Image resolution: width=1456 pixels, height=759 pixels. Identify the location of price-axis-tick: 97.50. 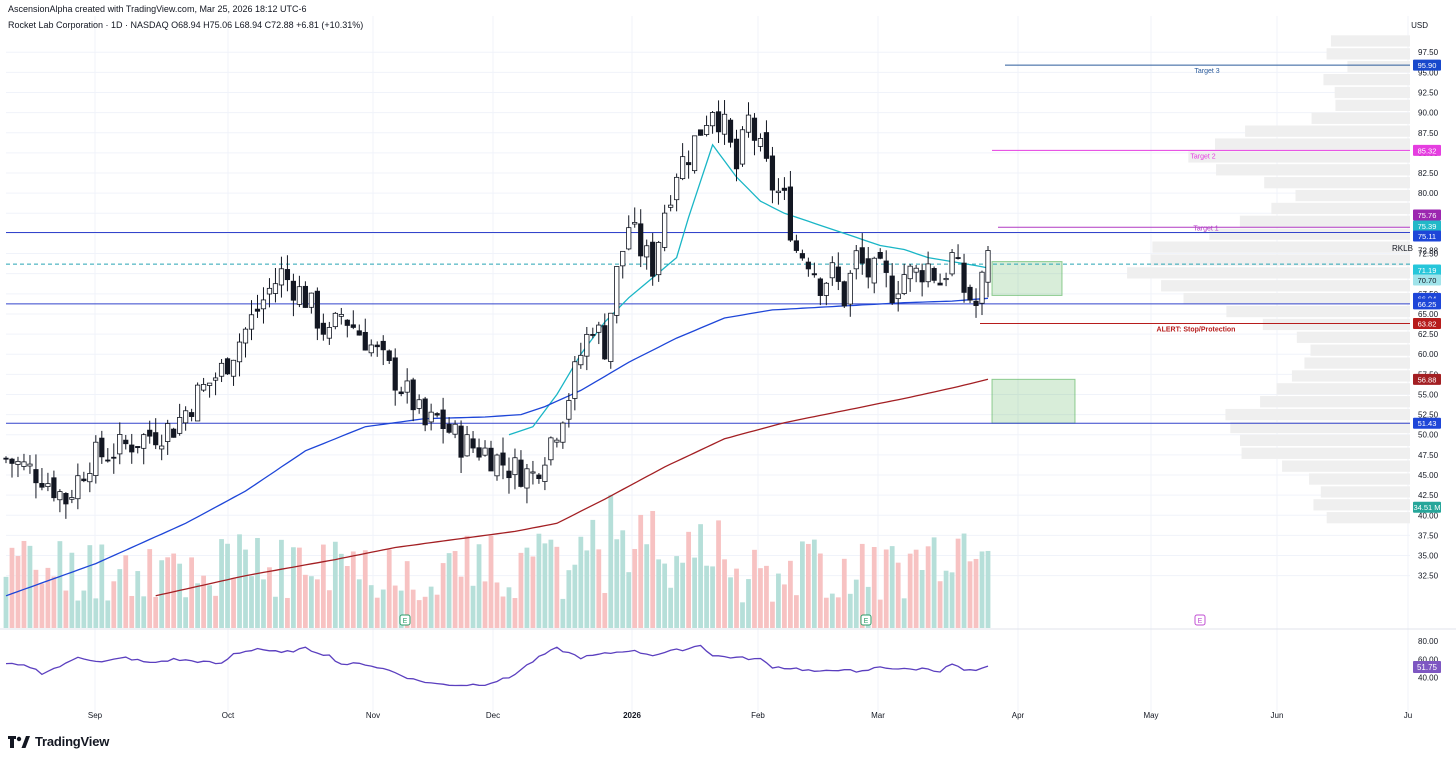
(1428, 52).